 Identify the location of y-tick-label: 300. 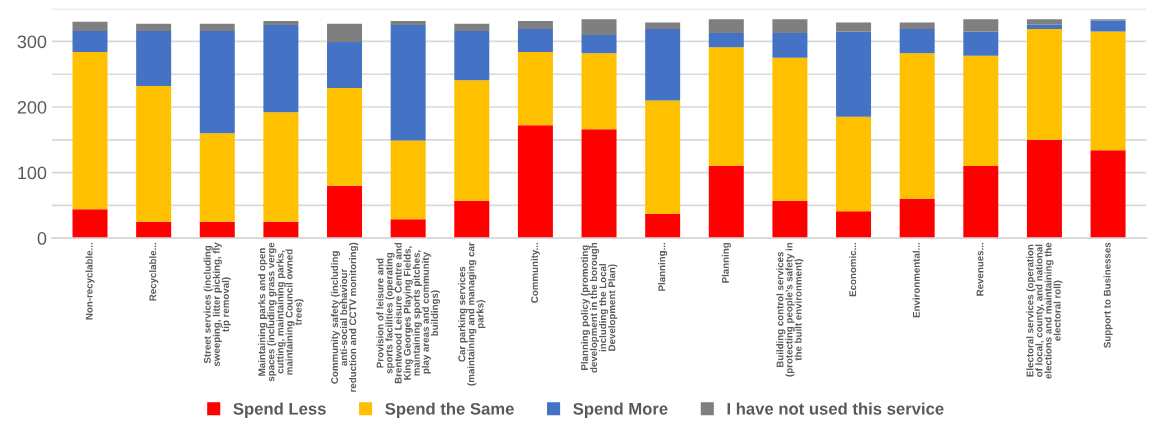
(32, 42).